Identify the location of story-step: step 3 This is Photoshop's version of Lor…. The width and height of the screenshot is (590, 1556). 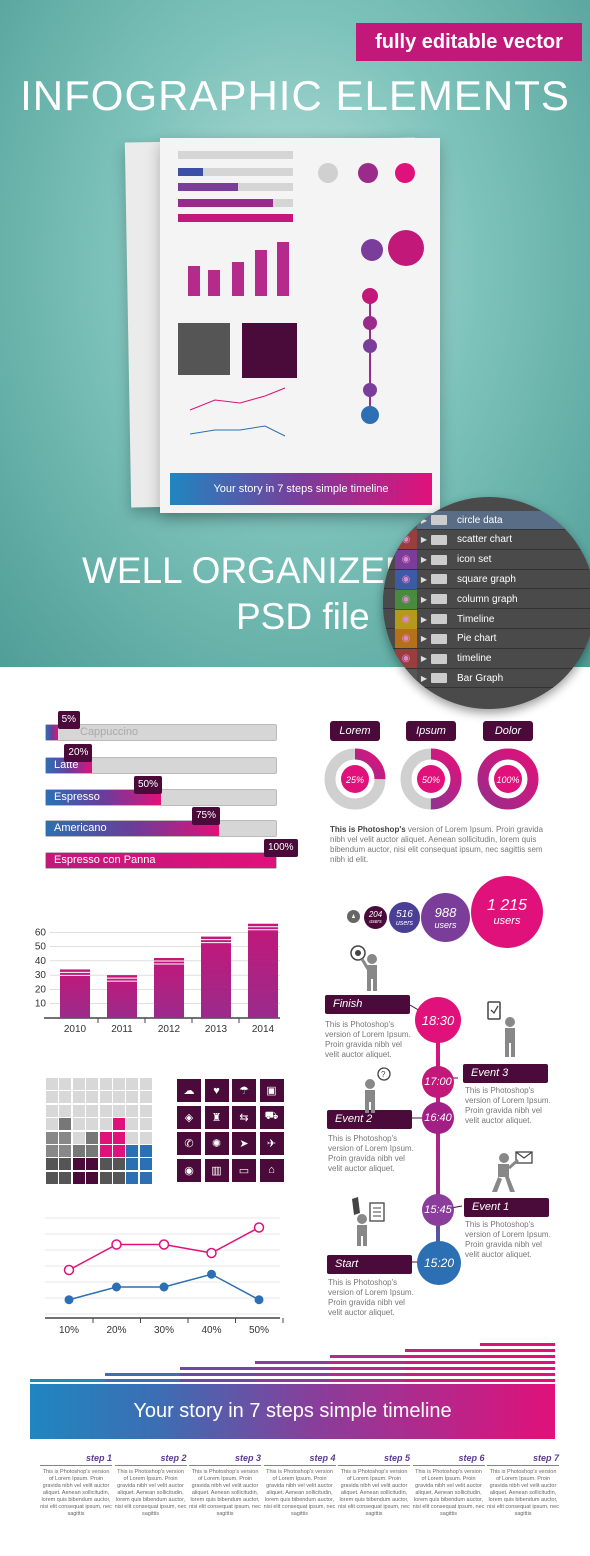
(225, 1485).